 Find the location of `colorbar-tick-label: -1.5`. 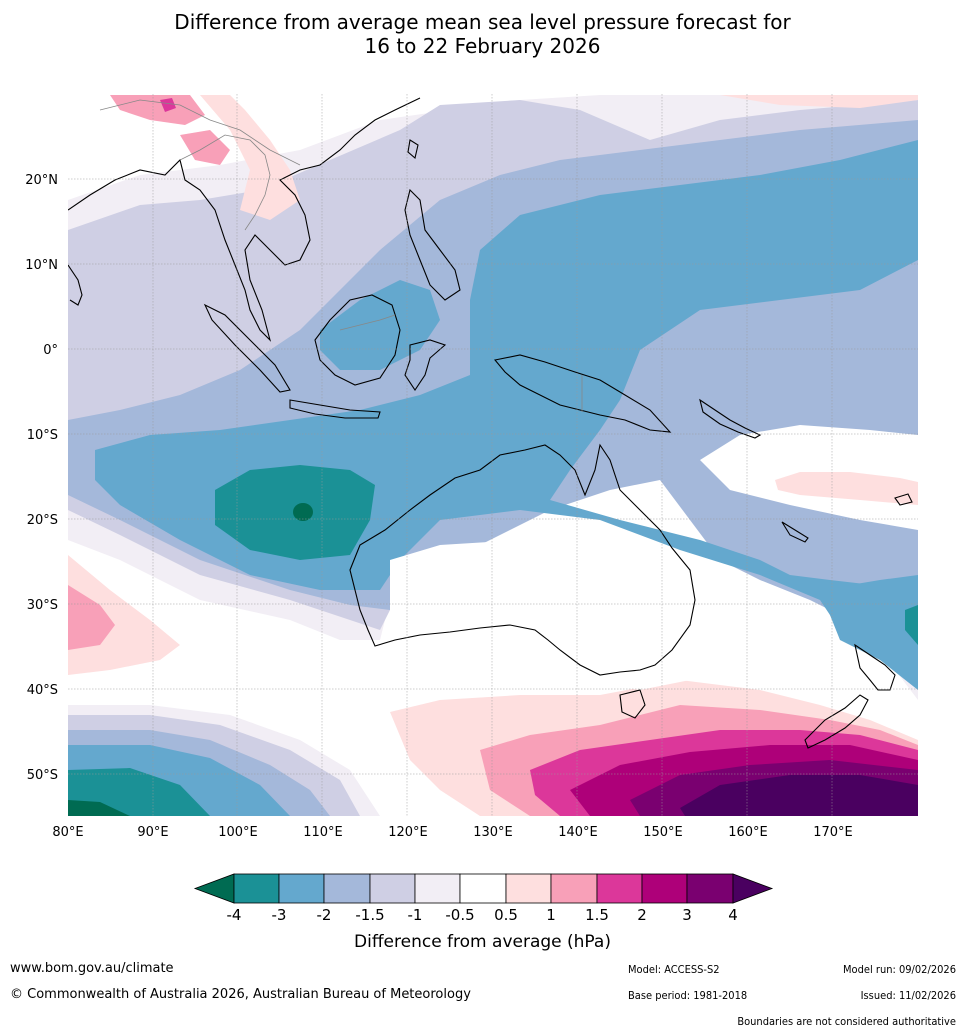

colorbar-tick-label: -1.5 is located at coordinates (370, 915).